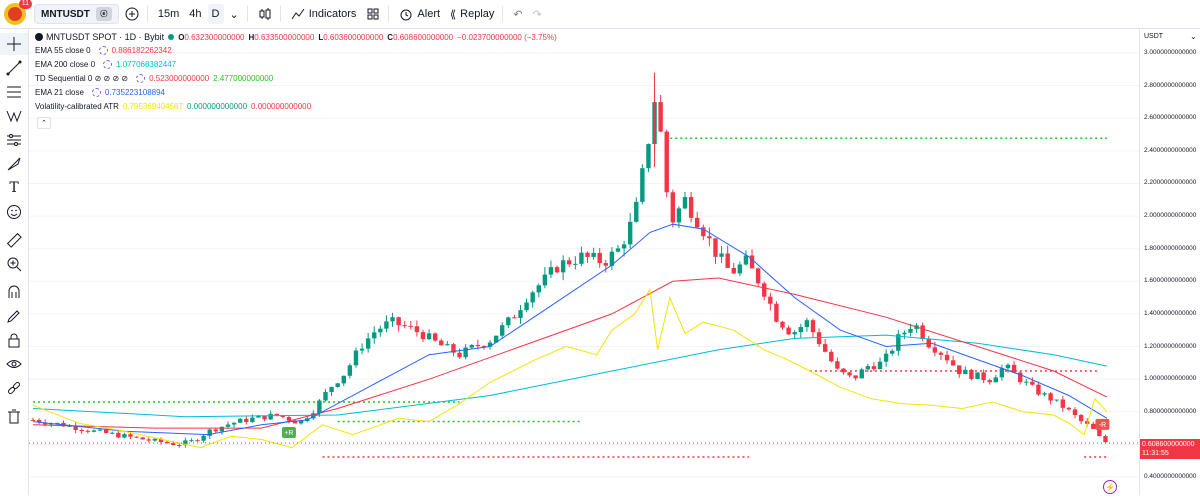 The image size is (1200, 498). Describe the element at coordinates (76, 14) in the screenshot. I see `symbol-search-button: MNTUSDT ⓔ` at that location.